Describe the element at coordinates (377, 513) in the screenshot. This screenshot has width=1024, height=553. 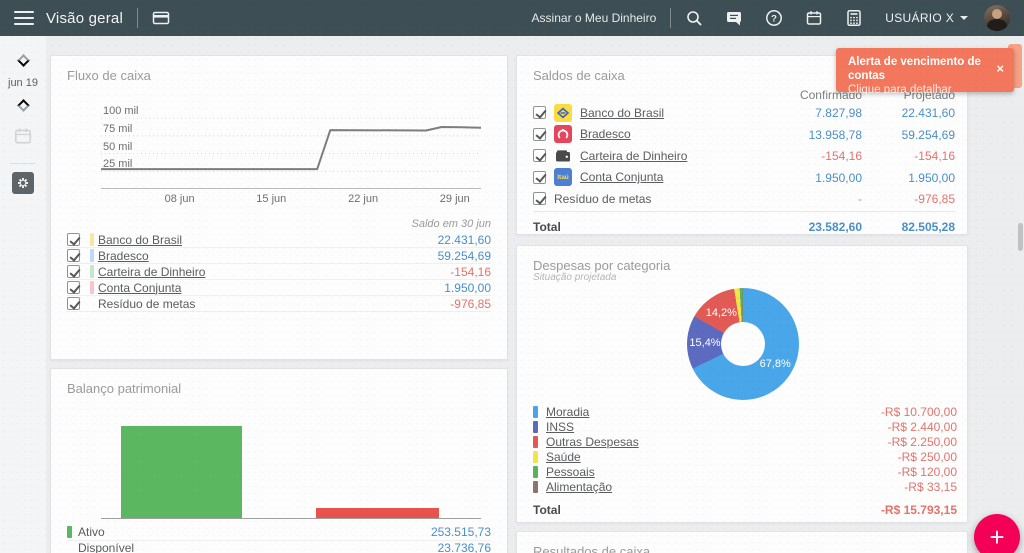
I see `bar-unlabeled` at that location.